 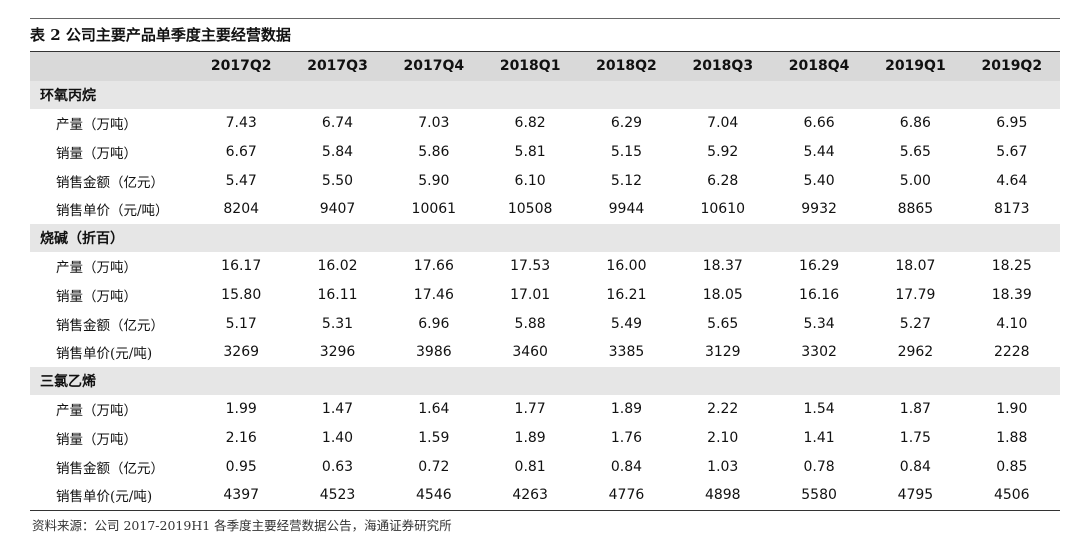 What do you see at coordinates (241, 466) in the screenshot?
I see `table-cell: 0.95` at bounding box center [241, 466].